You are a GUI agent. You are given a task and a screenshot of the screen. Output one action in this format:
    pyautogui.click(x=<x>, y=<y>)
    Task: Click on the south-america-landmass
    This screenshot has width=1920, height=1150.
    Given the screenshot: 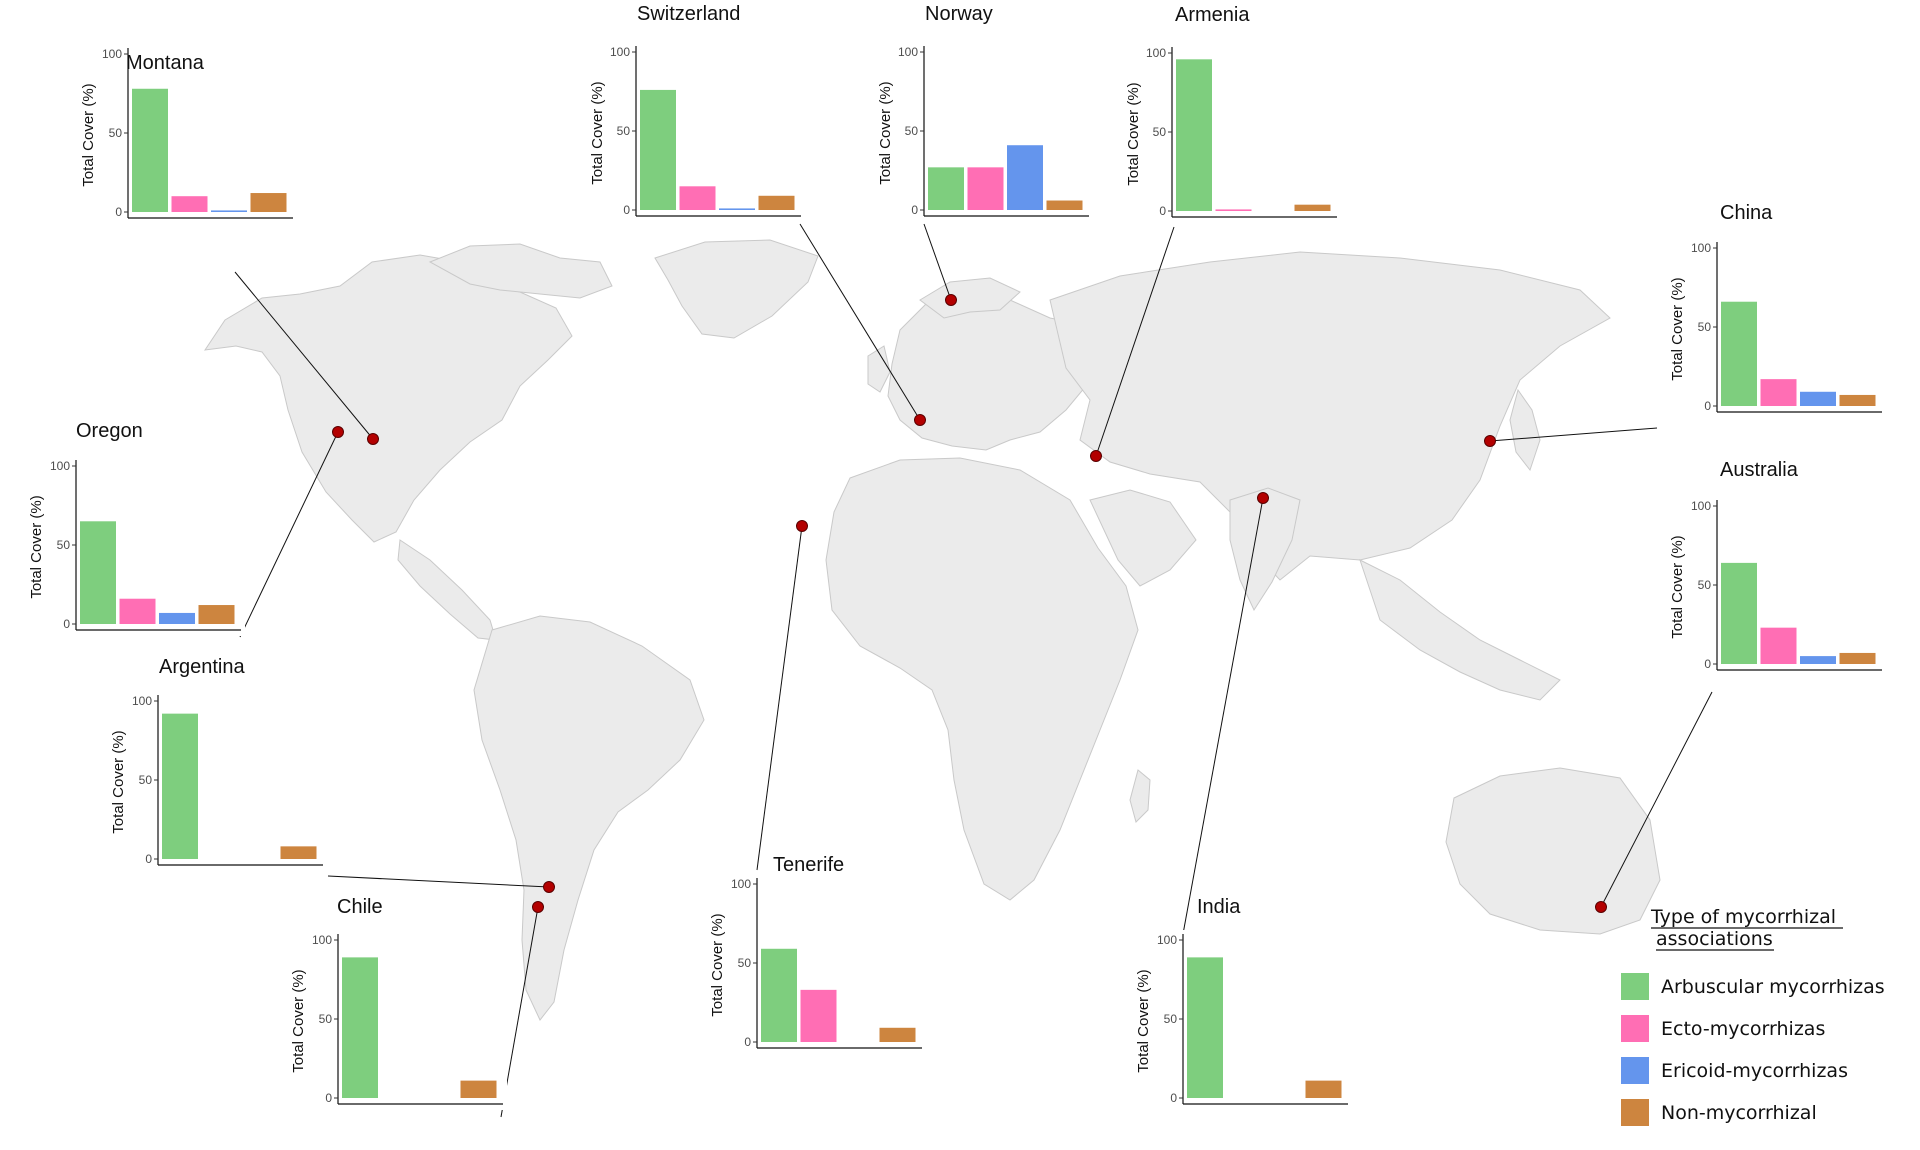 What is the action you would take?
    pyautogui.click(x=589, y=818)
    